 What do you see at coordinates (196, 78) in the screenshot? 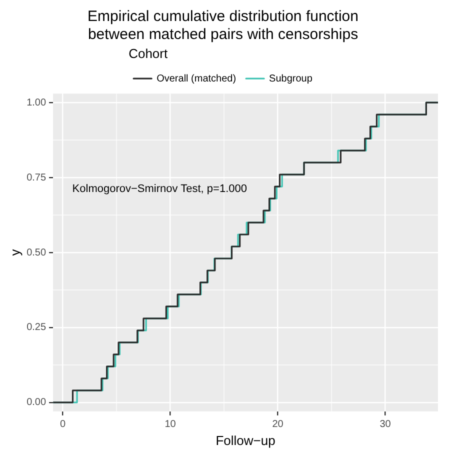
I see `legend-label: Overall (matched)` at bounding box center [196, 78].